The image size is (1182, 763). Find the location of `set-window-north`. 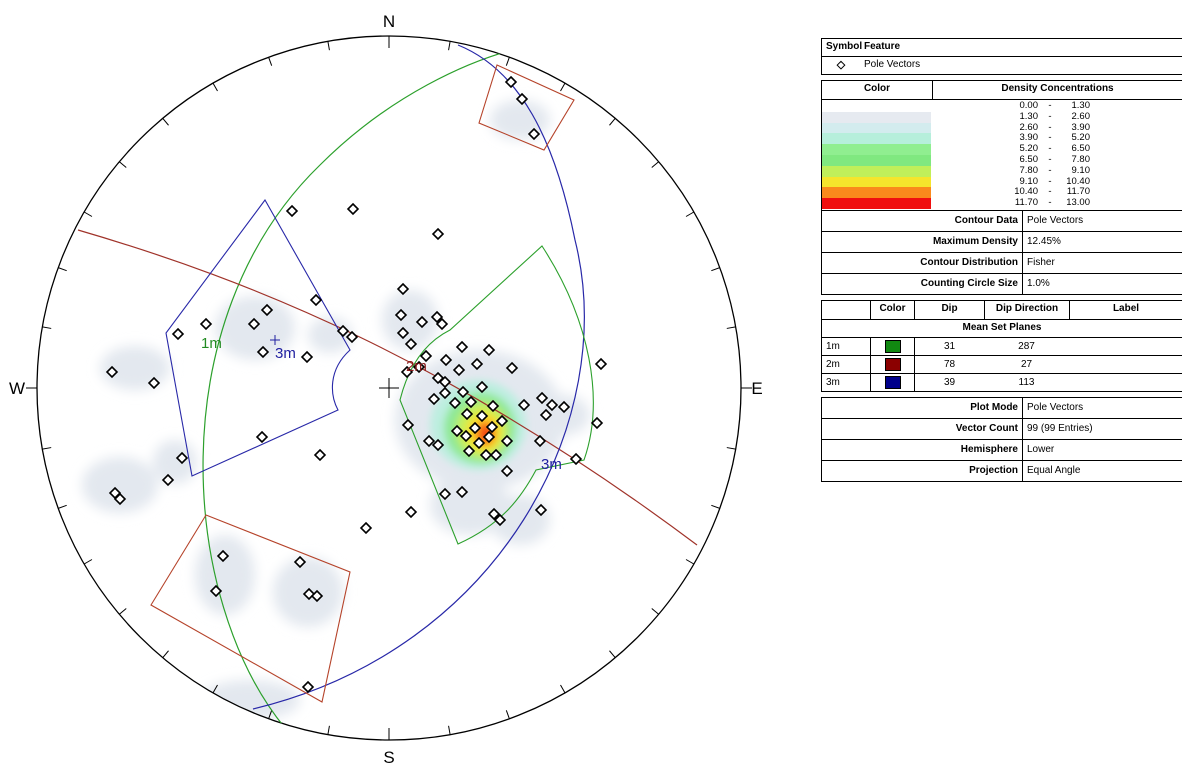

set-window-north is located at coordinates (526, 107).